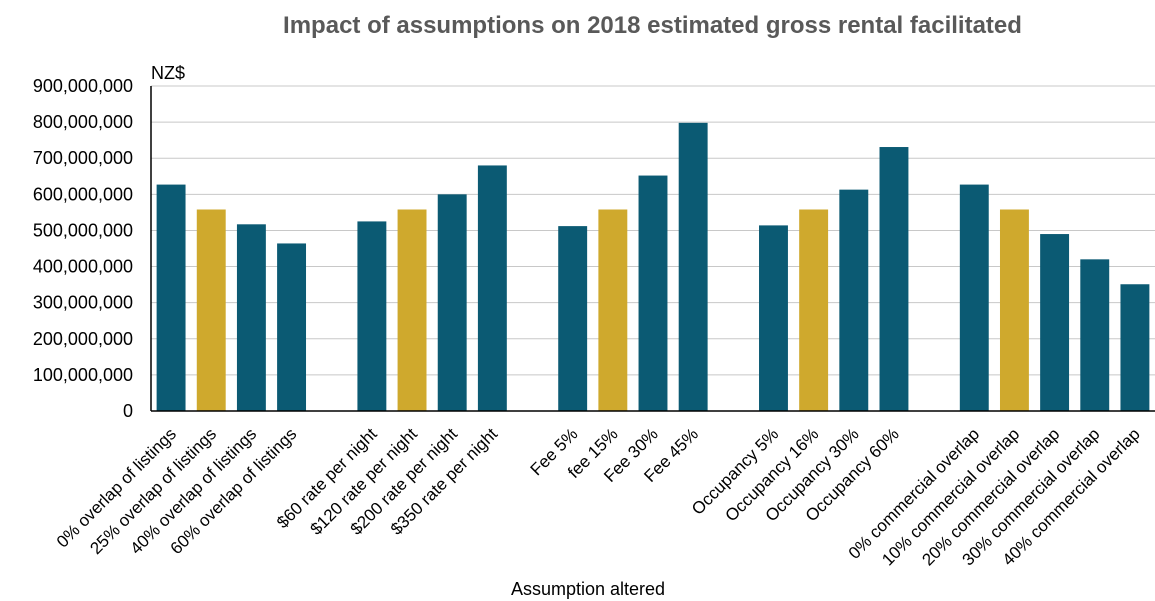 This screenshot has height=601, width=1155. What do you see at coordinates (83, 267) in the screenshot?
I see `y-tick-label: 400,000,000` at bounding box center [83, 267].